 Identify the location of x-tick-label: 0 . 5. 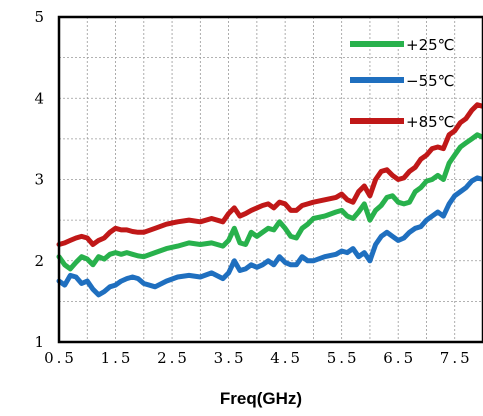
(59, 358).